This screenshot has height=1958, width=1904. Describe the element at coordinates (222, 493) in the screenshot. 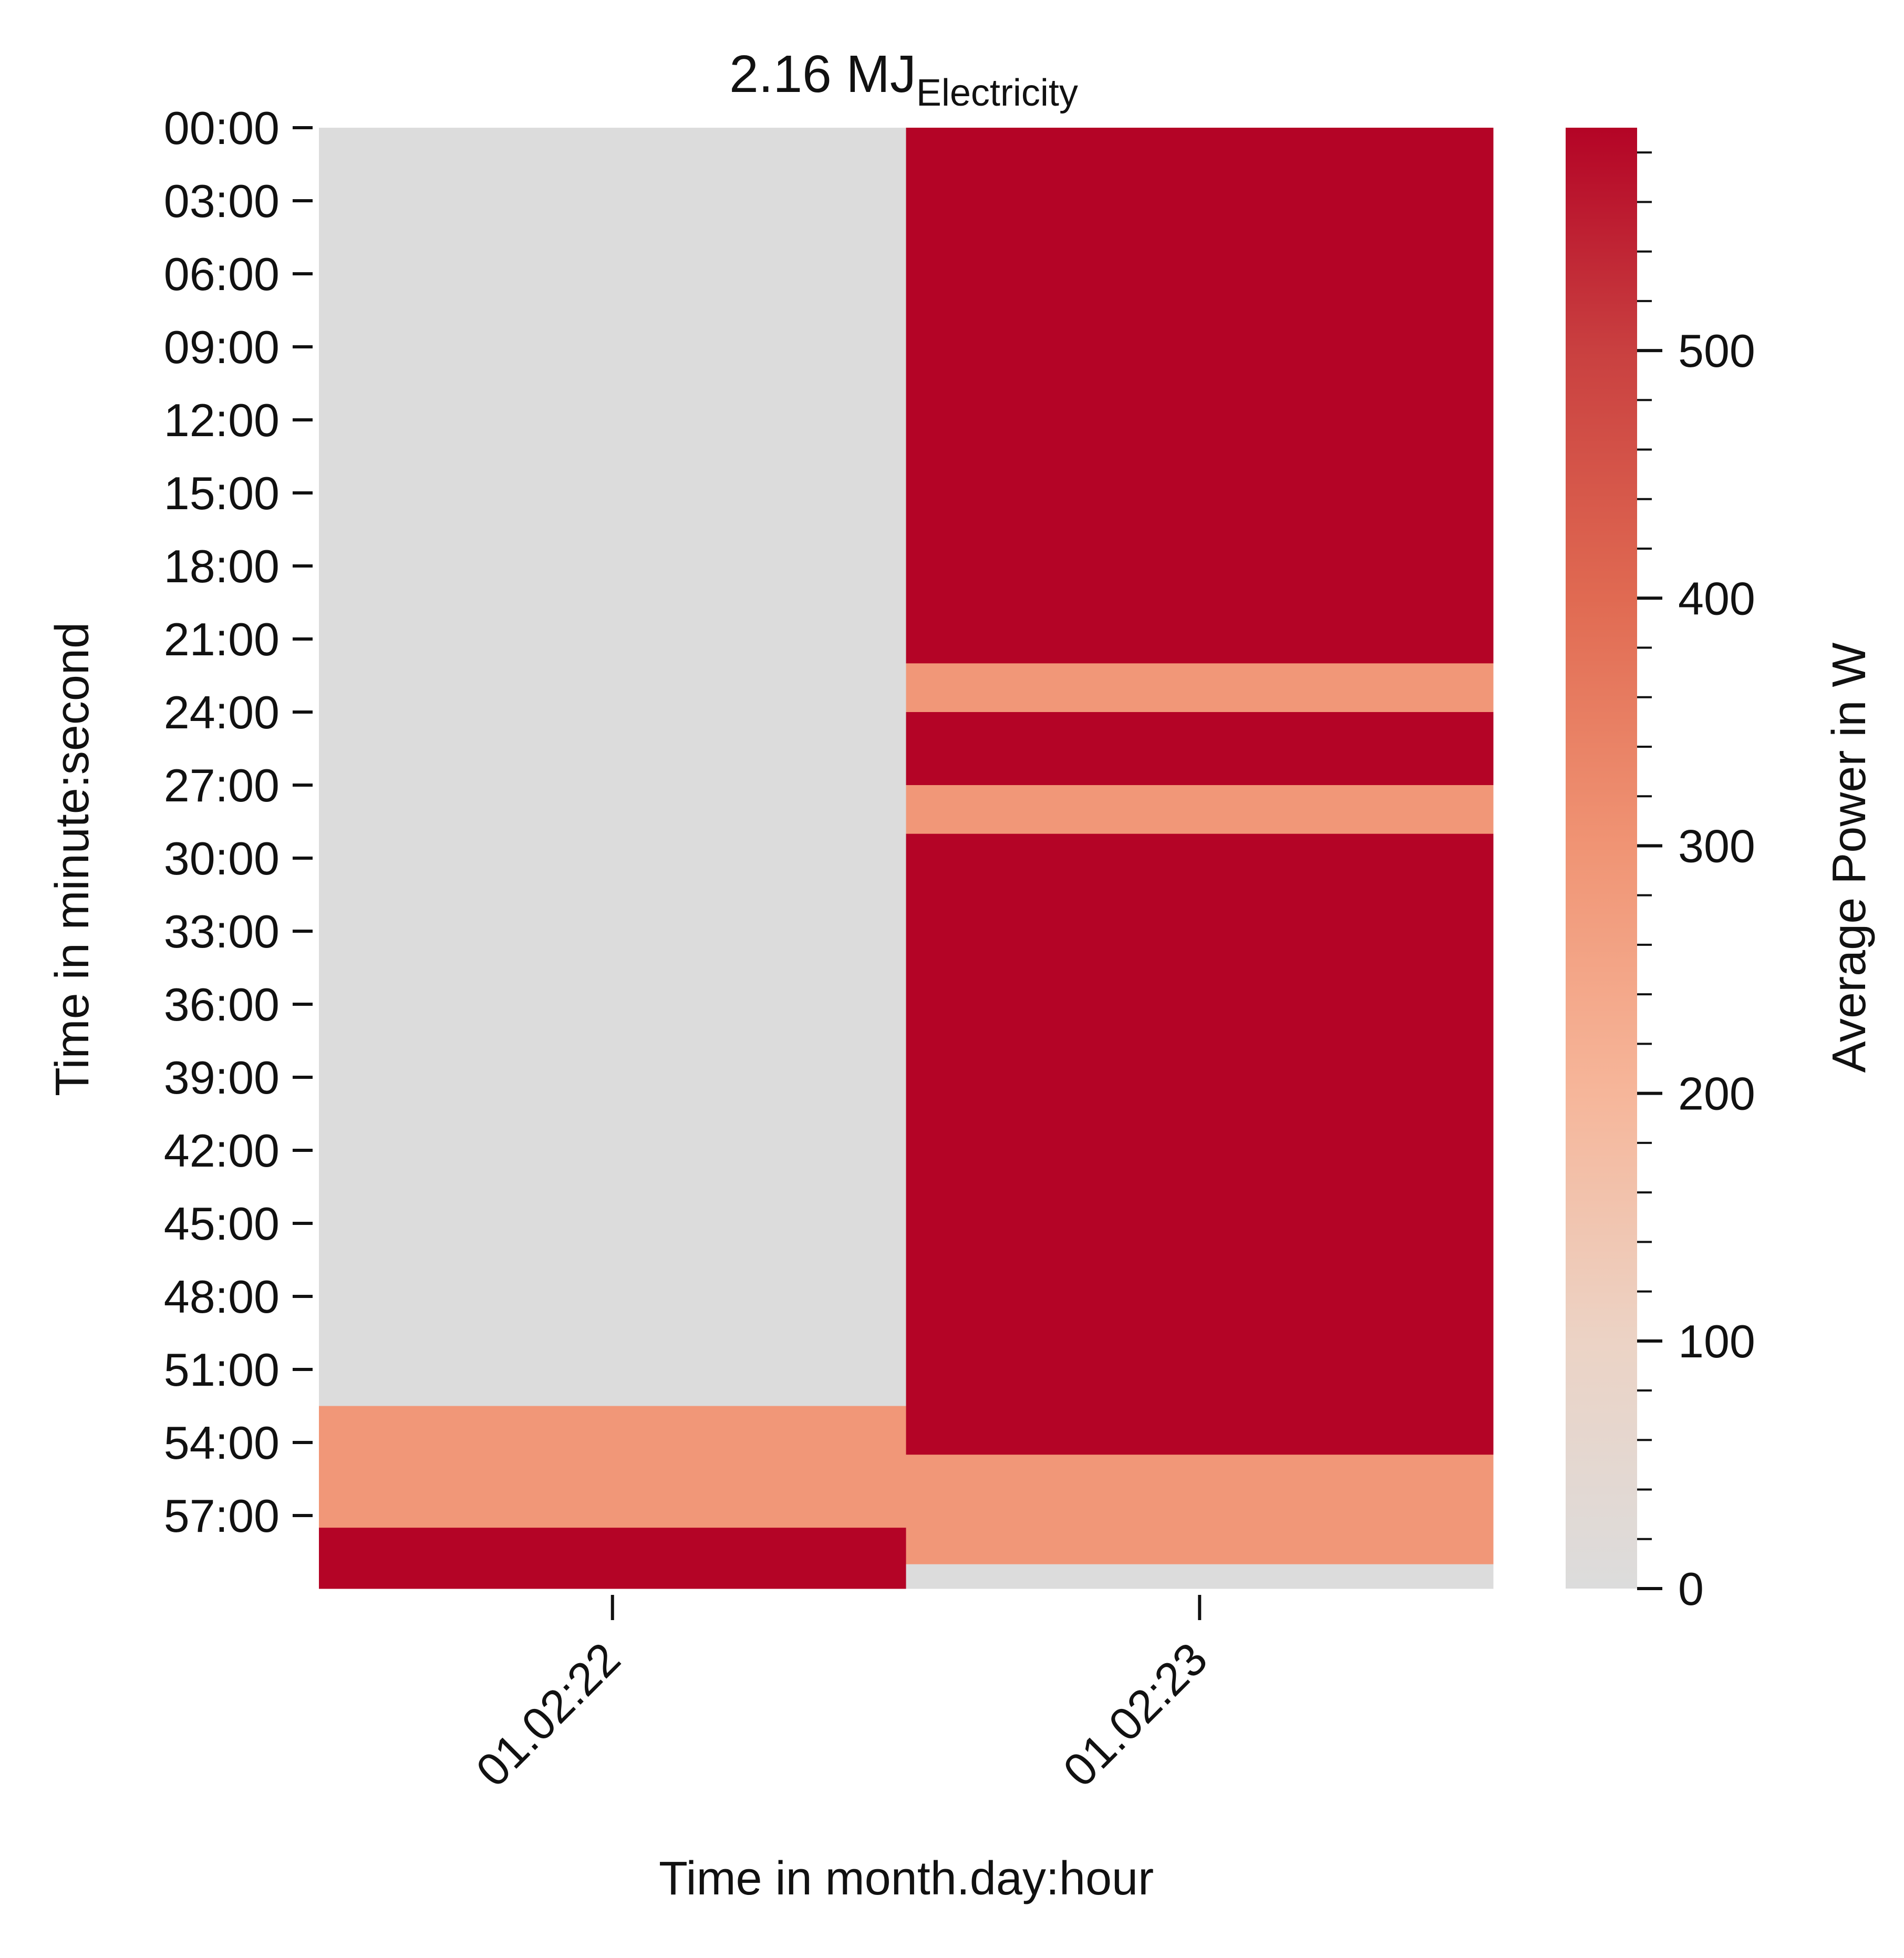

I see `y-tick-label: 15:00` at that location.